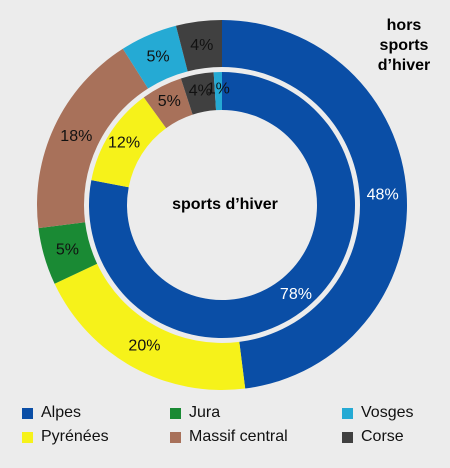 The width and height of the screenshot is (450, 468). I want to click on legend-swatch-corse, so click(347, 437).